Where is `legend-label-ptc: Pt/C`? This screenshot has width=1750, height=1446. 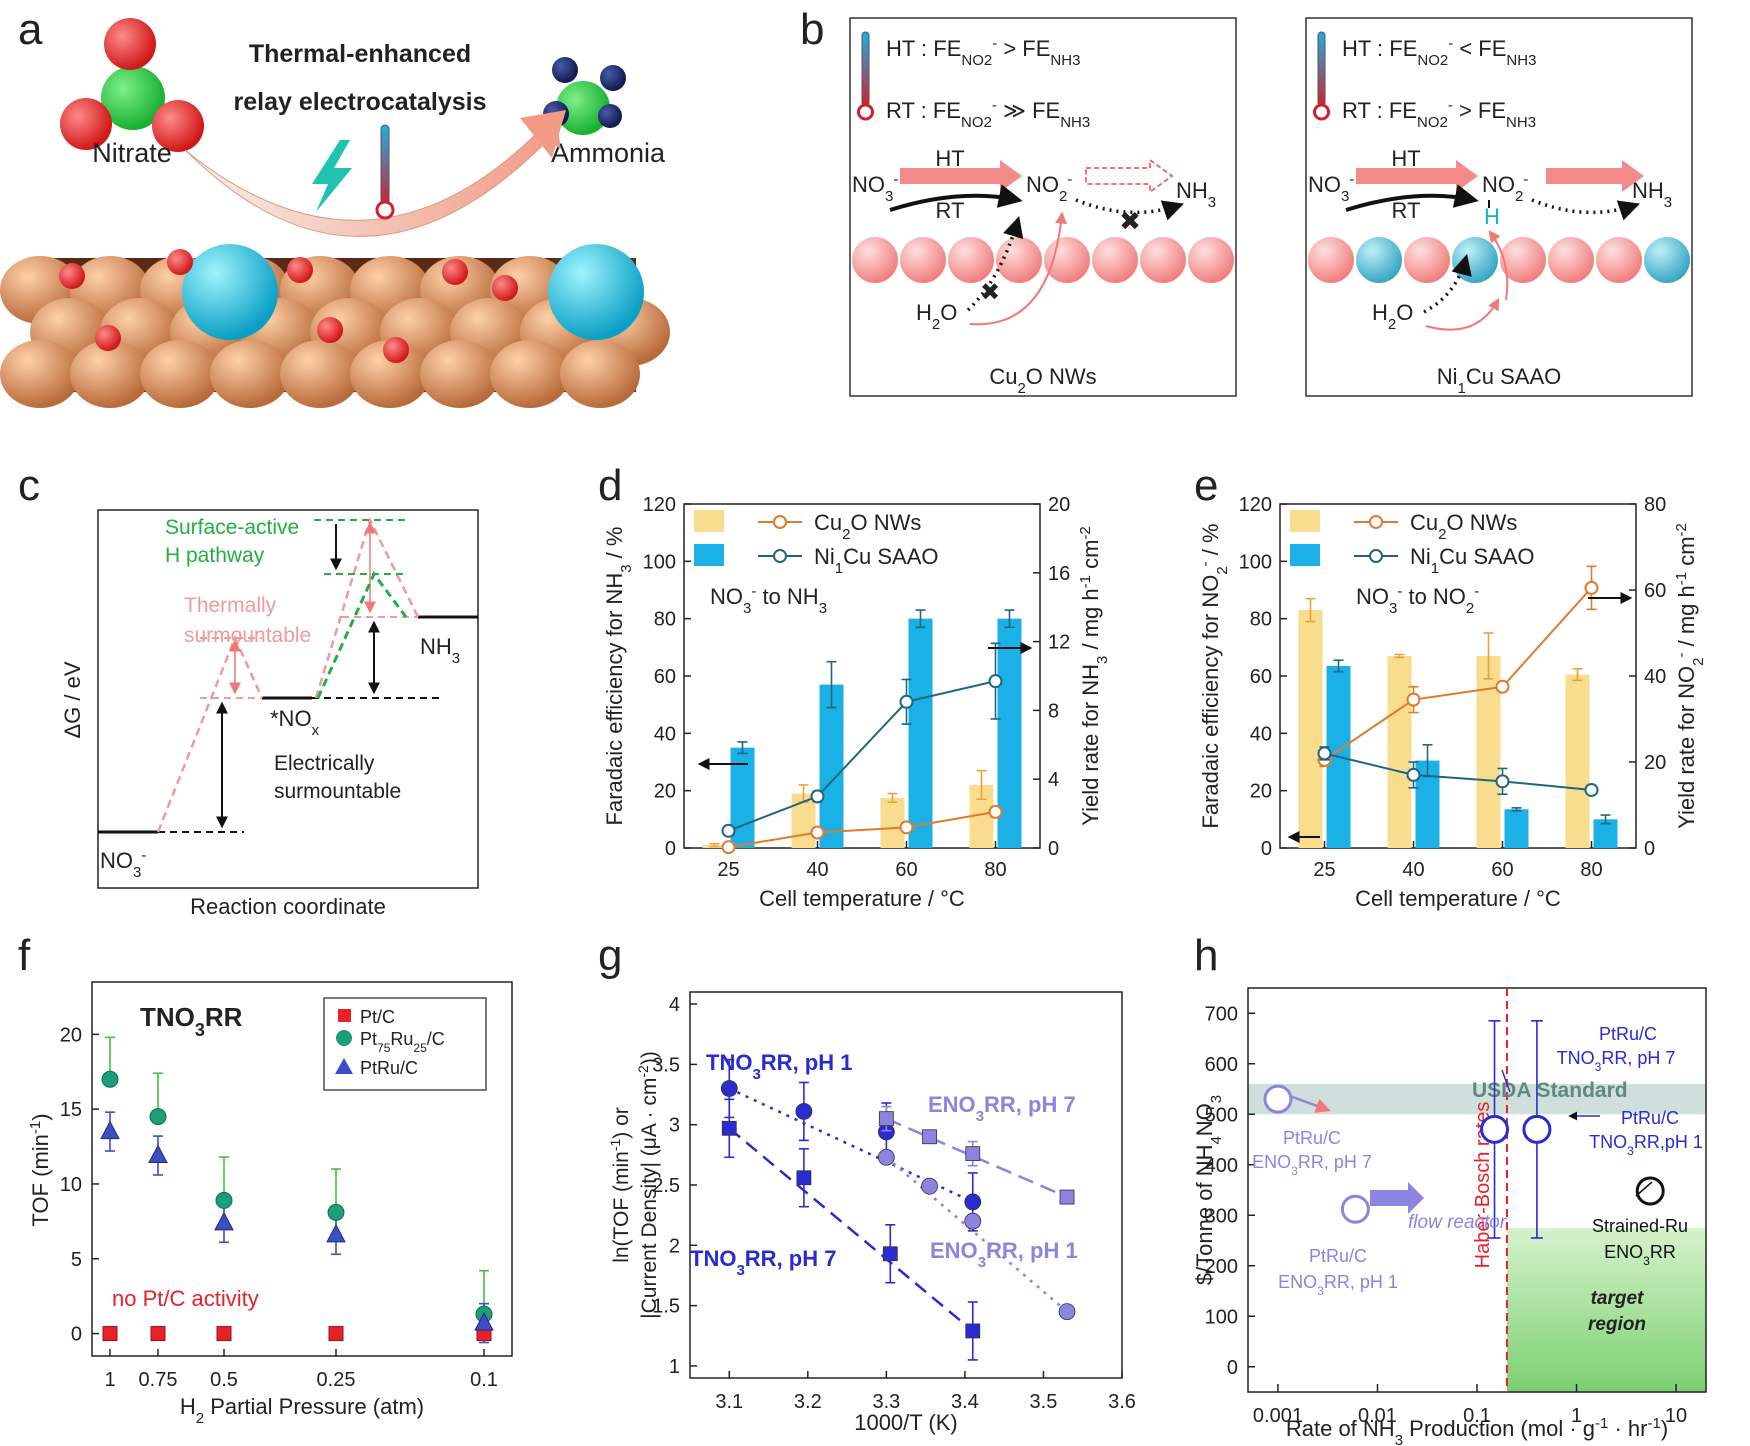 legend-label-ptc: Pt/C is located at coordinates (377, 1017).